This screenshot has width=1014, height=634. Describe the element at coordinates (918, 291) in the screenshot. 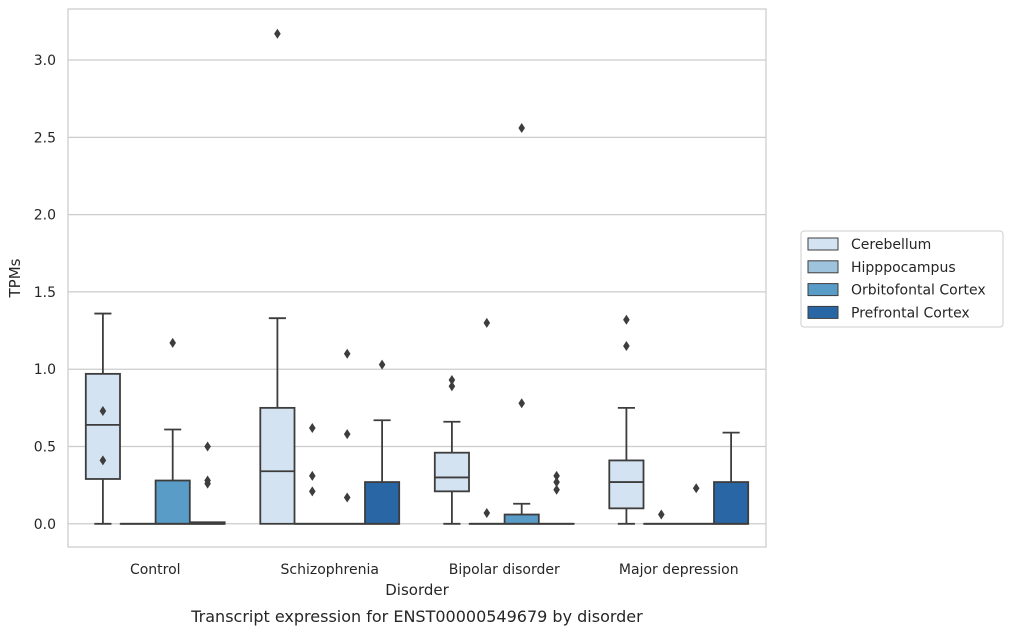

I see `legend-label: Orbitofontal Cortex` at that location.